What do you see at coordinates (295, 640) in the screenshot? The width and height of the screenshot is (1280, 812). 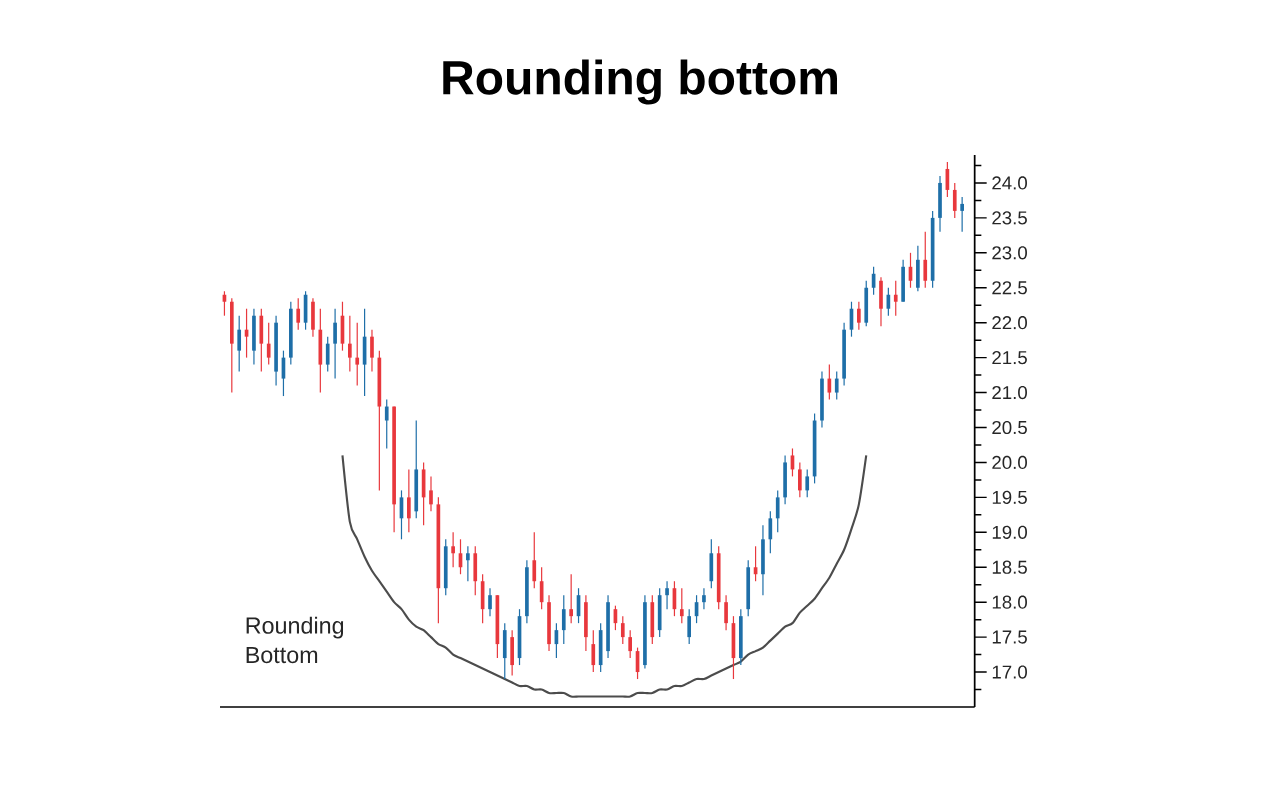 I see `annotation: Rounding Bottom` at bounding box center [295, 640].